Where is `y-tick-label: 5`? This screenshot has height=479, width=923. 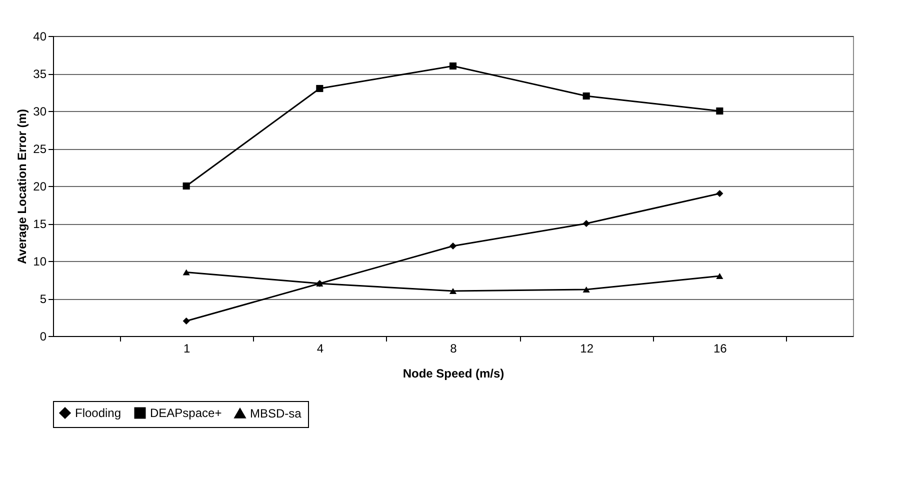 y-tick-label: 5 is located at coordinates (43, 299).